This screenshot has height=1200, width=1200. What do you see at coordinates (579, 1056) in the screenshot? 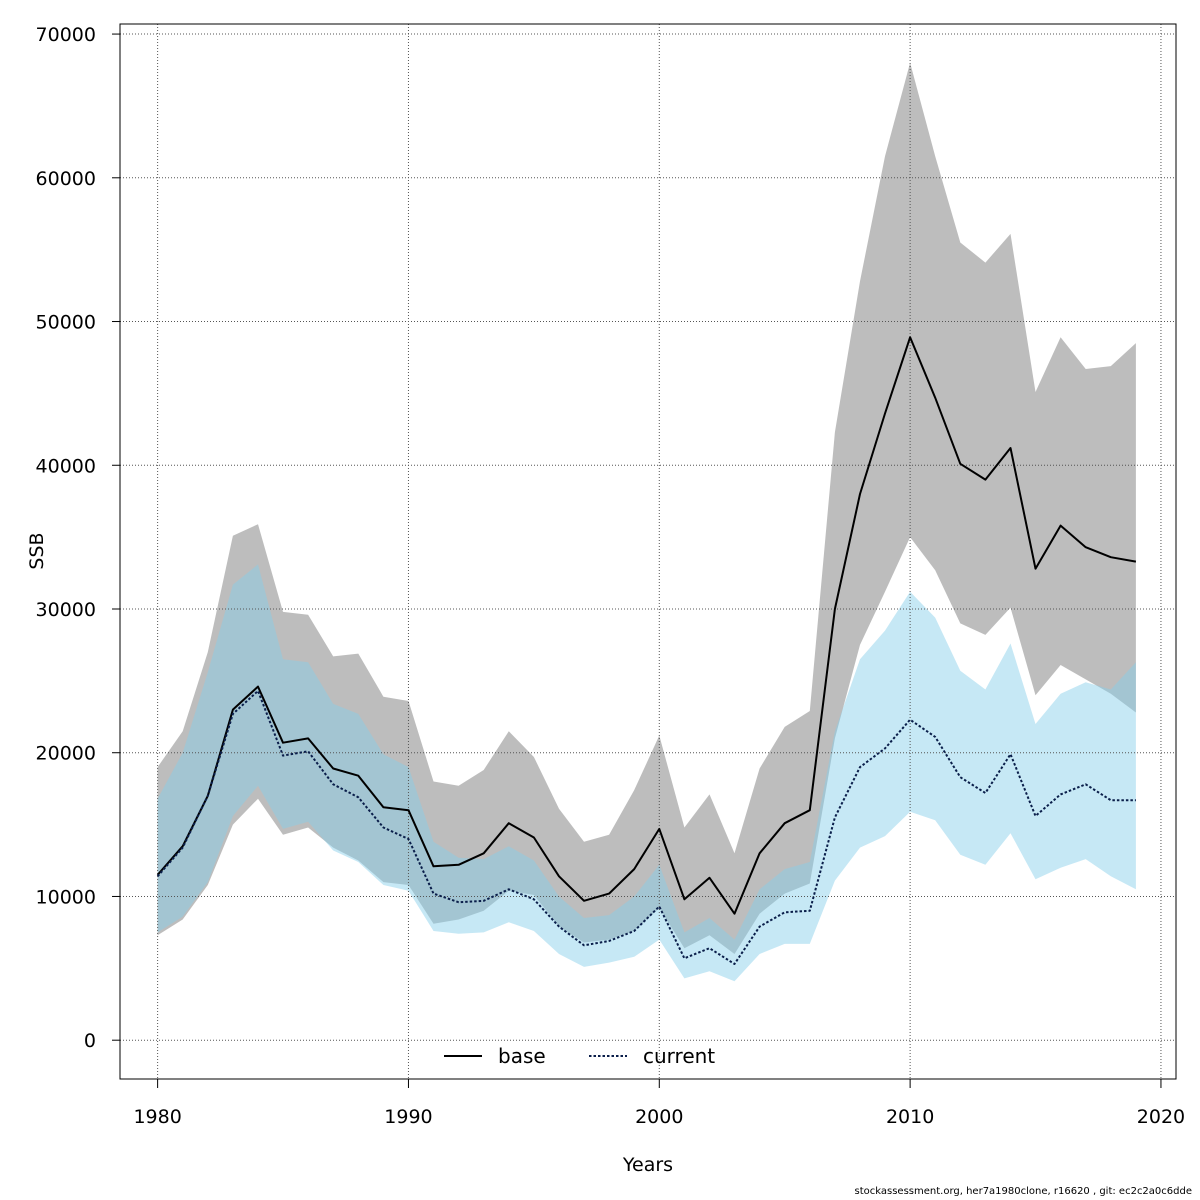
I see `legend: base current` at bounding box center [579, 1056].